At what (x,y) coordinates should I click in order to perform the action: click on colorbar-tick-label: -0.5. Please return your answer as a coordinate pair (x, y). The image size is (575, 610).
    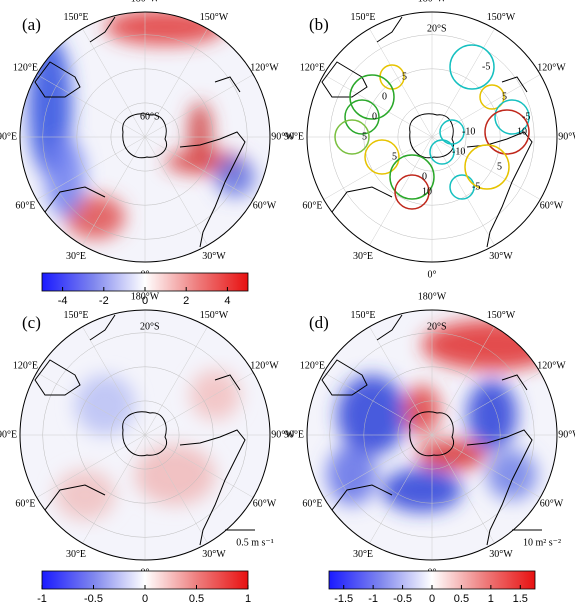
    Looking at the image, I should click on (402, 599).